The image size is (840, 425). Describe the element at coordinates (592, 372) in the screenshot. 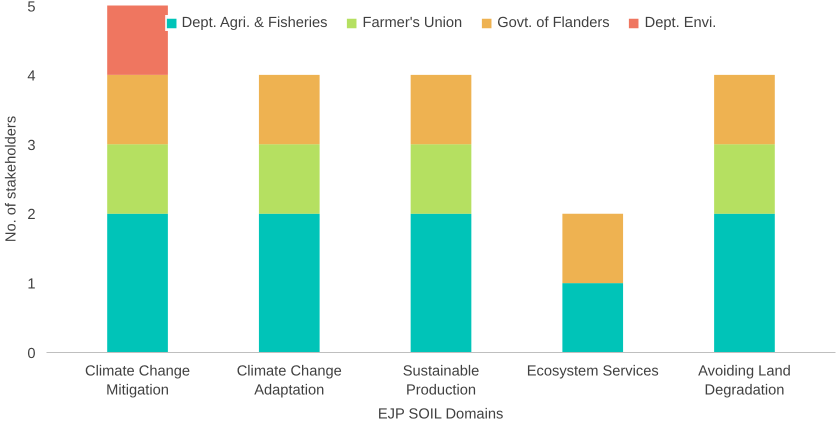

I see `x-tick-label: Ecosystem Services` at that location.